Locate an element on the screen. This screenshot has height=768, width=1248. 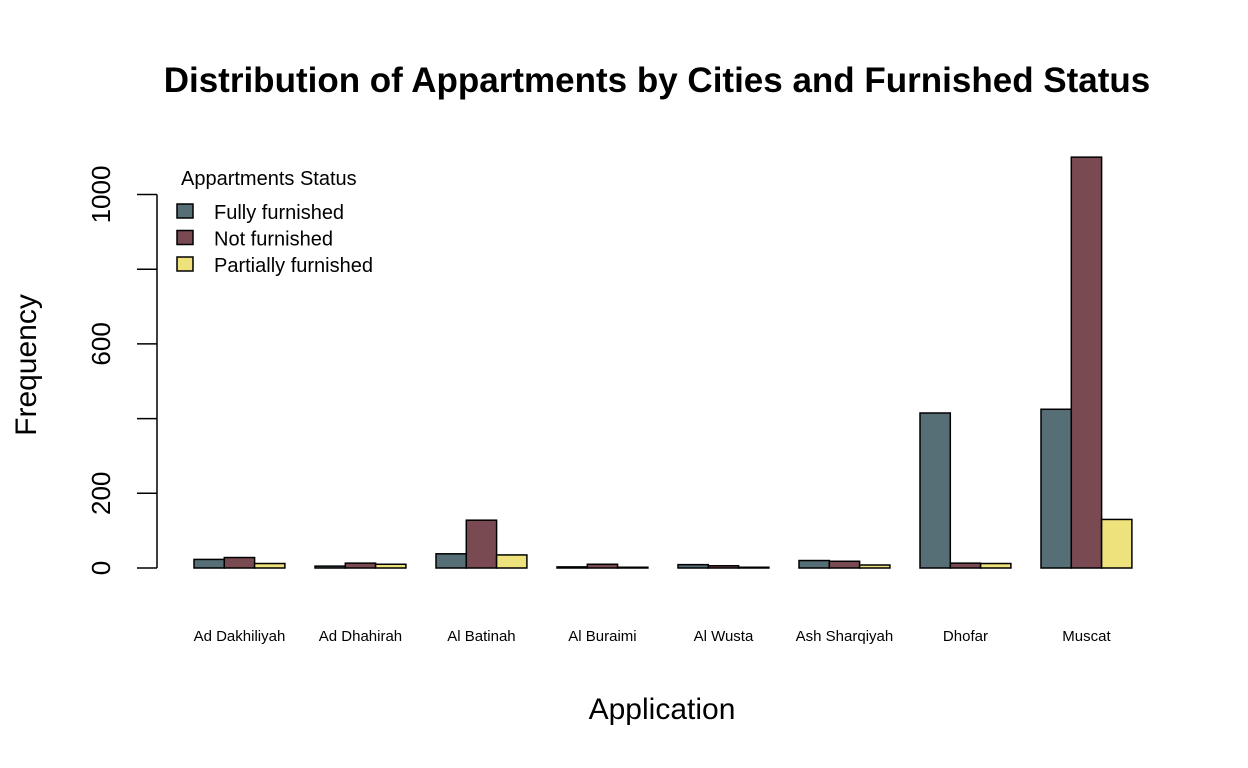
y-axis: 0 200 600 1000 is located at coordinates (122, 370).